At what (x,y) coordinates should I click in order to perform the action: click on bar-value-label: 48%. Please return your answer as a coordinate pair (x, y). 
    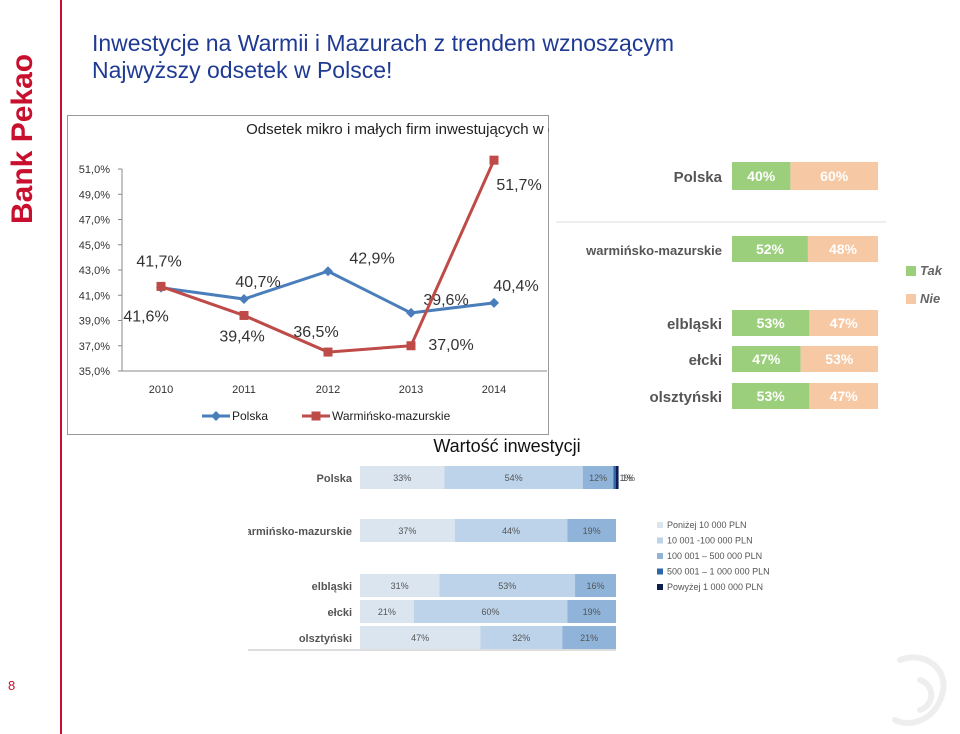
    Looking at the image, I should click on (843, 249).